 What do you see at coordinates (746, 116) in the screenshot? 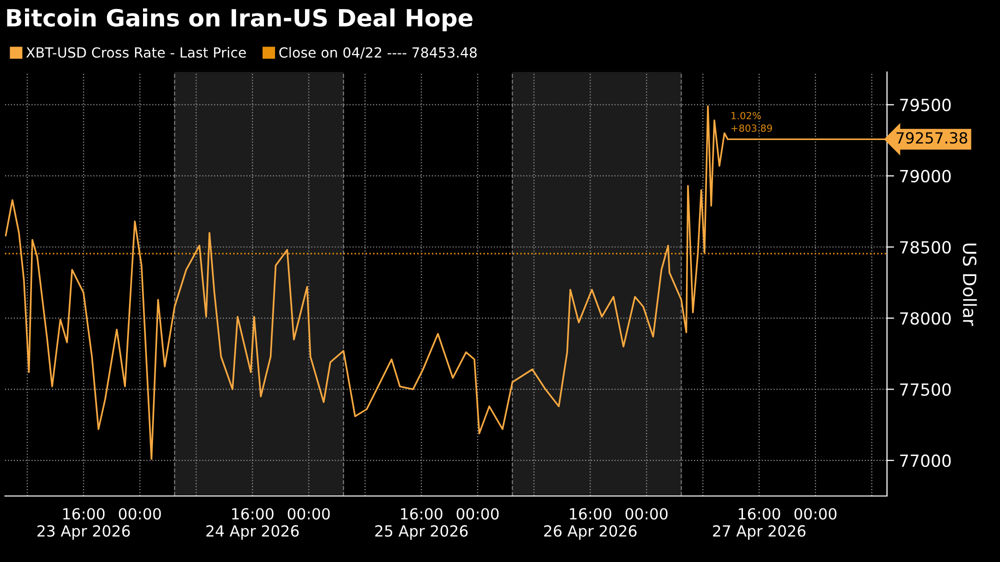
I see `annotation: 1.02%` at bounding box center [746, 116].